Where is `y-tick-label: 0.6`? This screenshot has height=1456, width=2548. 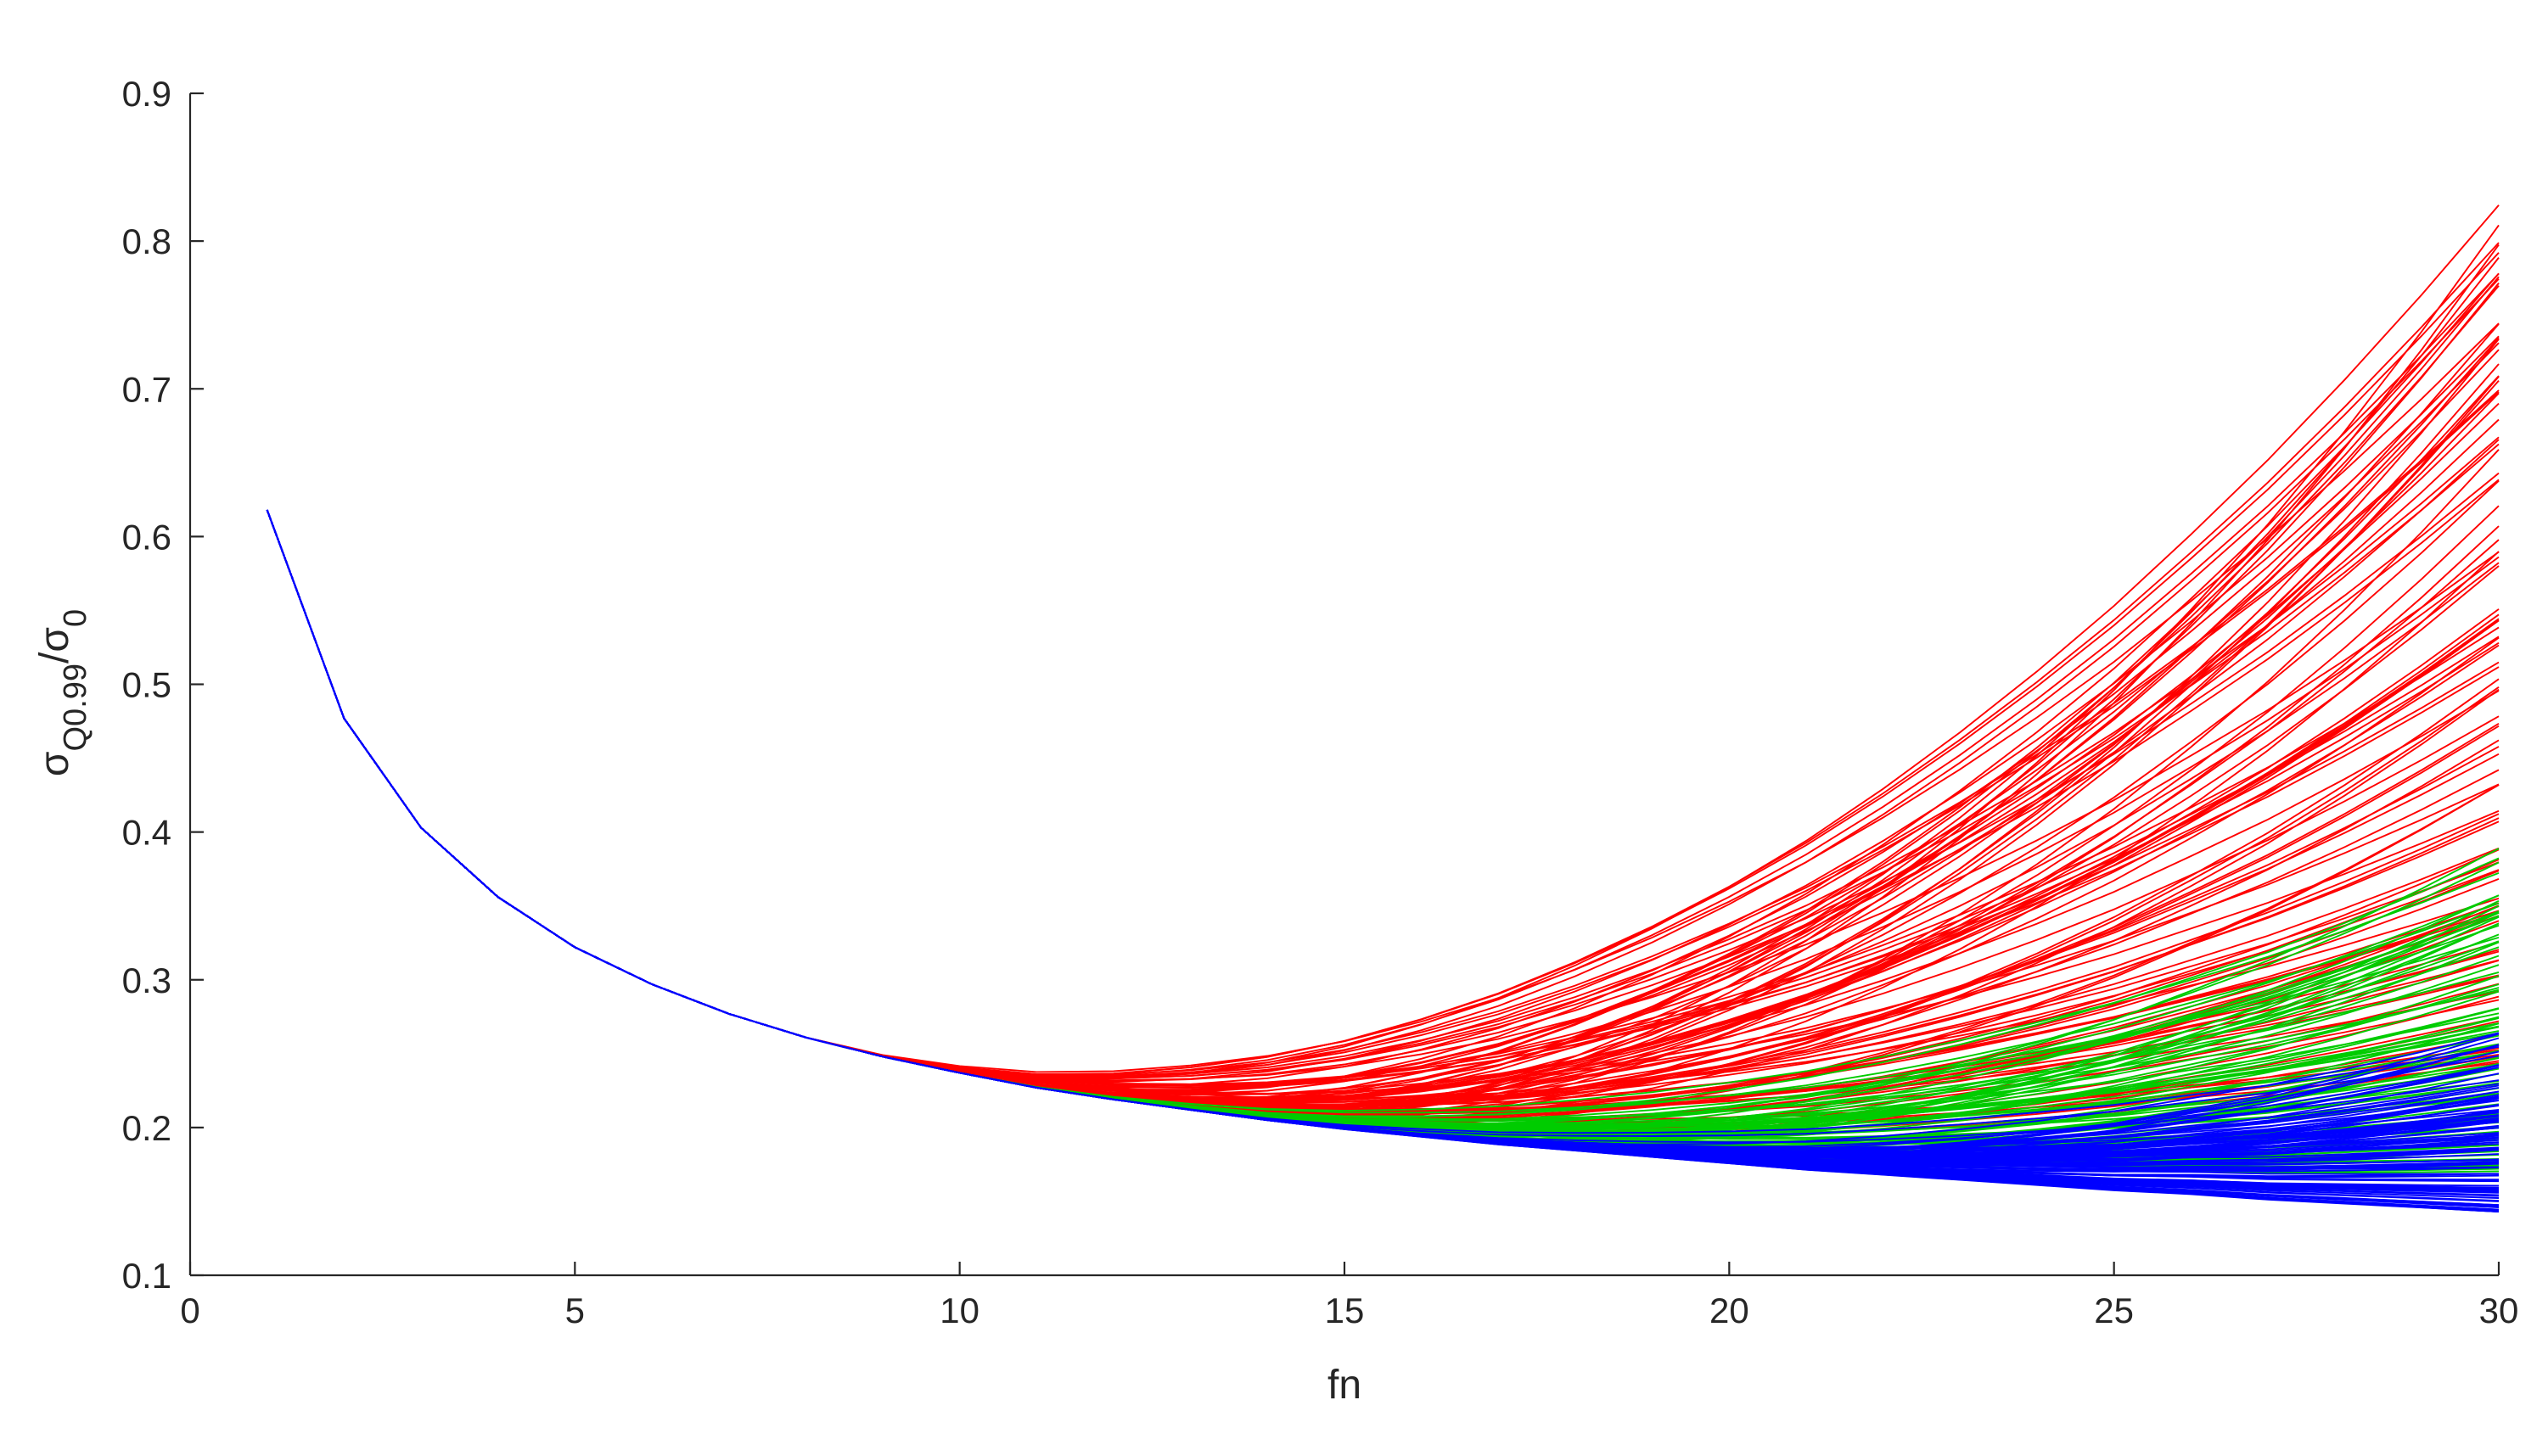 y-tick-label: 0.6 is located at coordinates (146, 537).